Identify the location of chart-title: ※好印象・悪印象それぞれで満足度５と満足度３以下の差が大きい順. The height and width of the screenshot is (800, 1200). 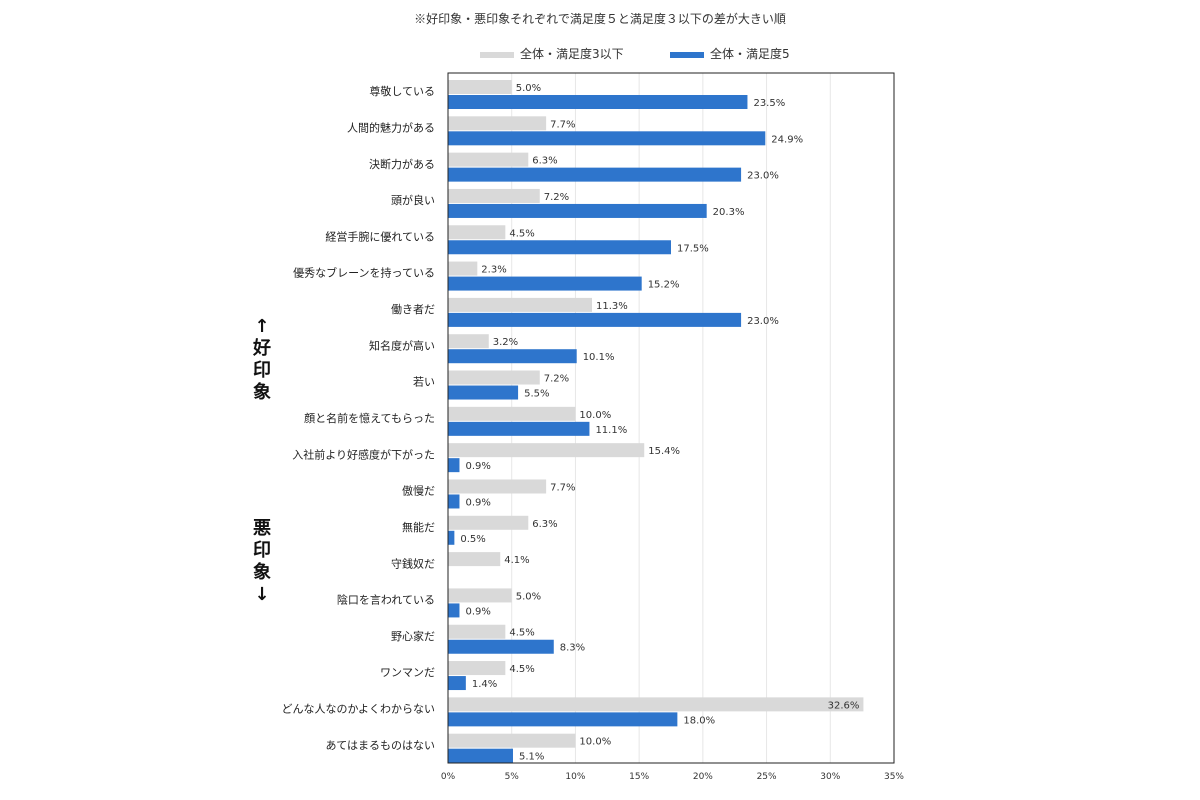
(600, 19).